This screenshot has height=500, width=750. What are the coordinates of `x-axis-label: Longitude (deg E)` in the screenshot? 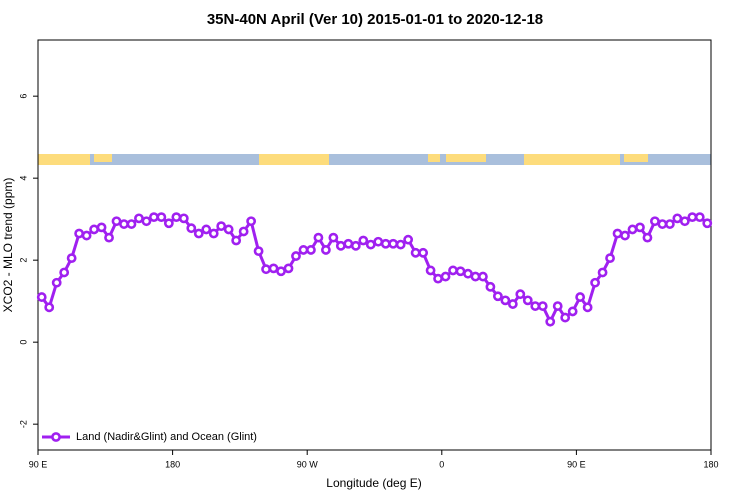 It's located at (373, 483).